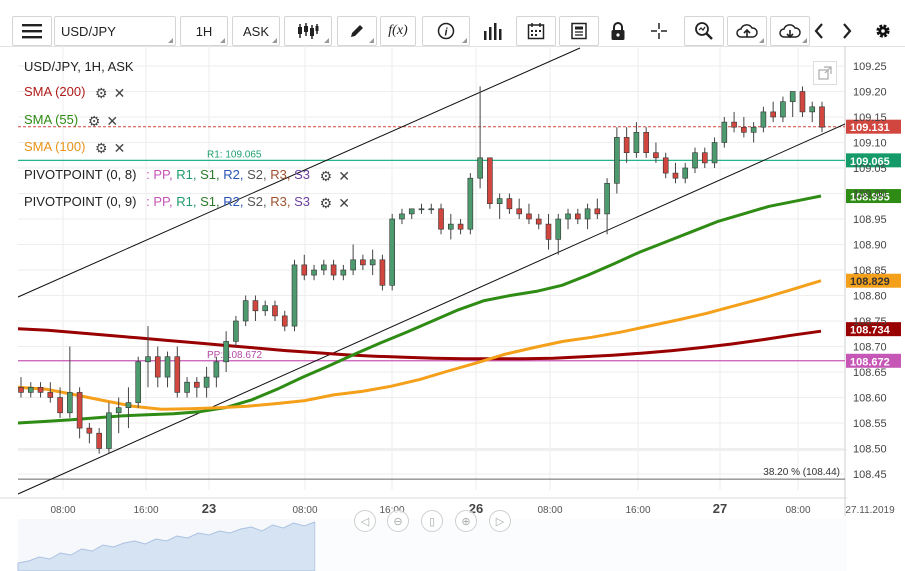 Image resolution: width=905 pixels, height=571 pixels. Describe the element at coordinates (204, 31) in the screenshot. I see `timeframe-select: 1H` at that location.